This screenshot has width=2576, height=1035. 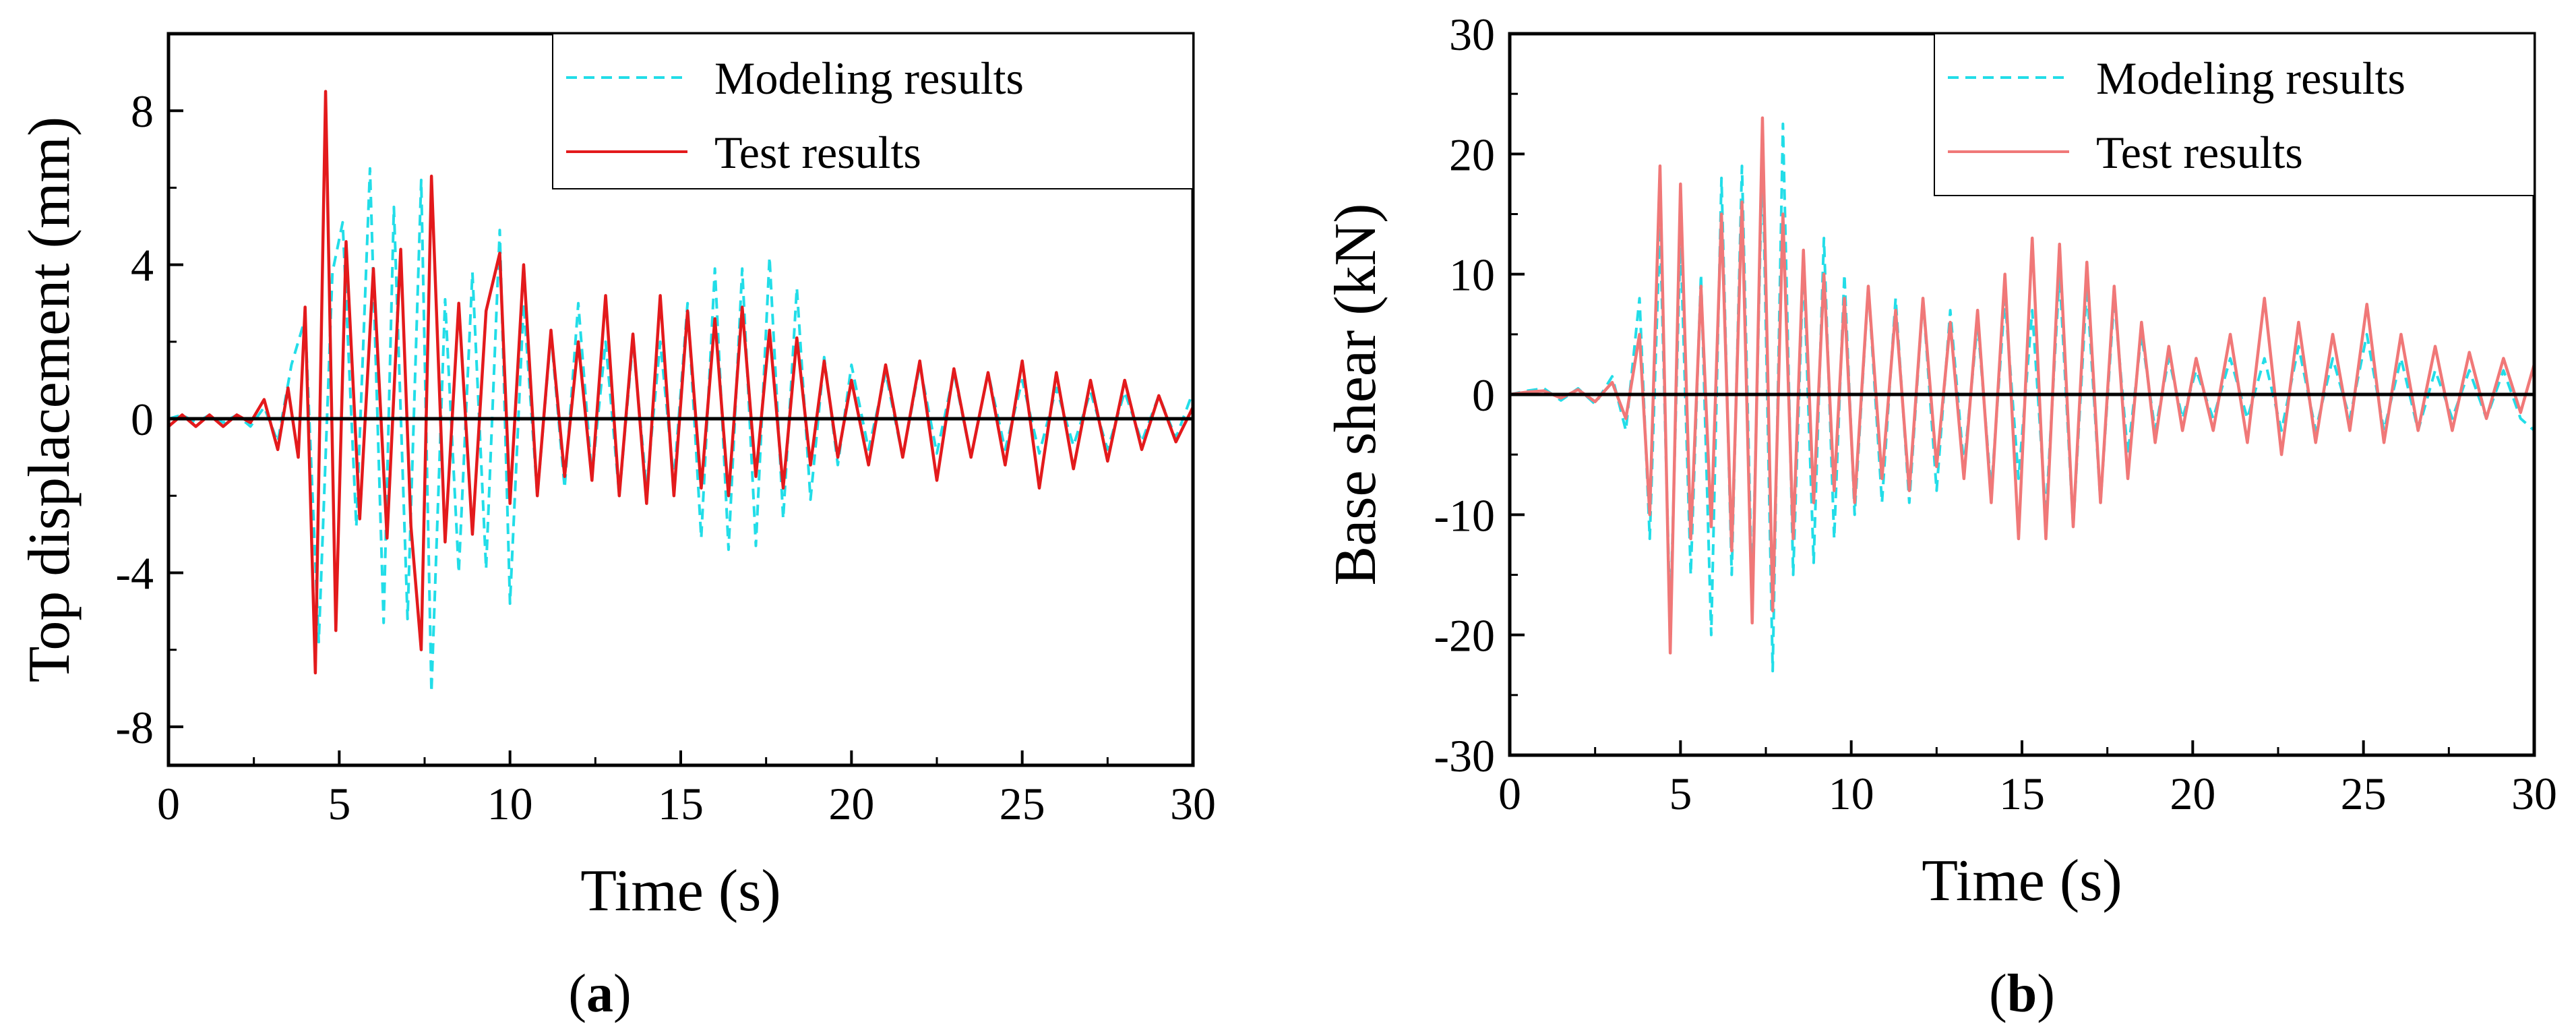 What do you see at coordinates (1472, 275) in the screenshot?
I see `y-tick-label: 10` at bounding box center [1472, 275].